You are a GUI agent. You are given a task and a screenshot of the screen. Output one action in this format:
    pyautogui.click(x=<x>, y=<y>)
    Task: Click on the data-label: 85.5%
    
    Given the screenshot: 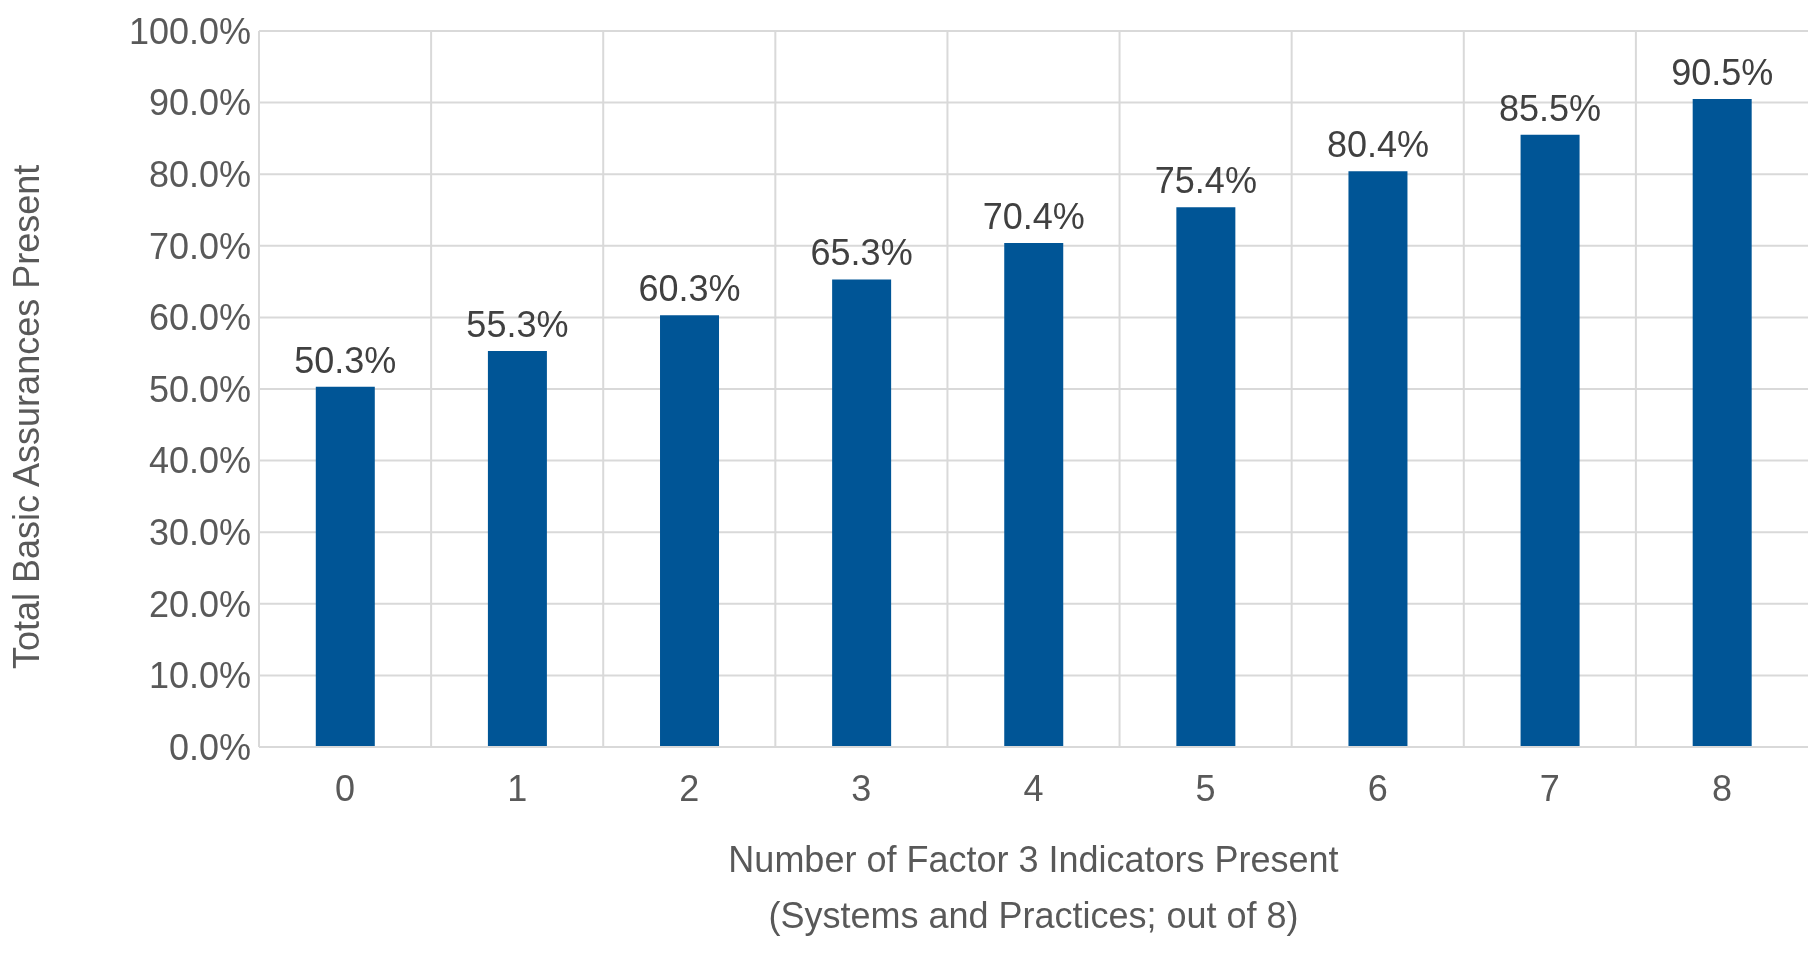 What is the action you would take?
    pyautogui.click(x=1550, y=108)
    